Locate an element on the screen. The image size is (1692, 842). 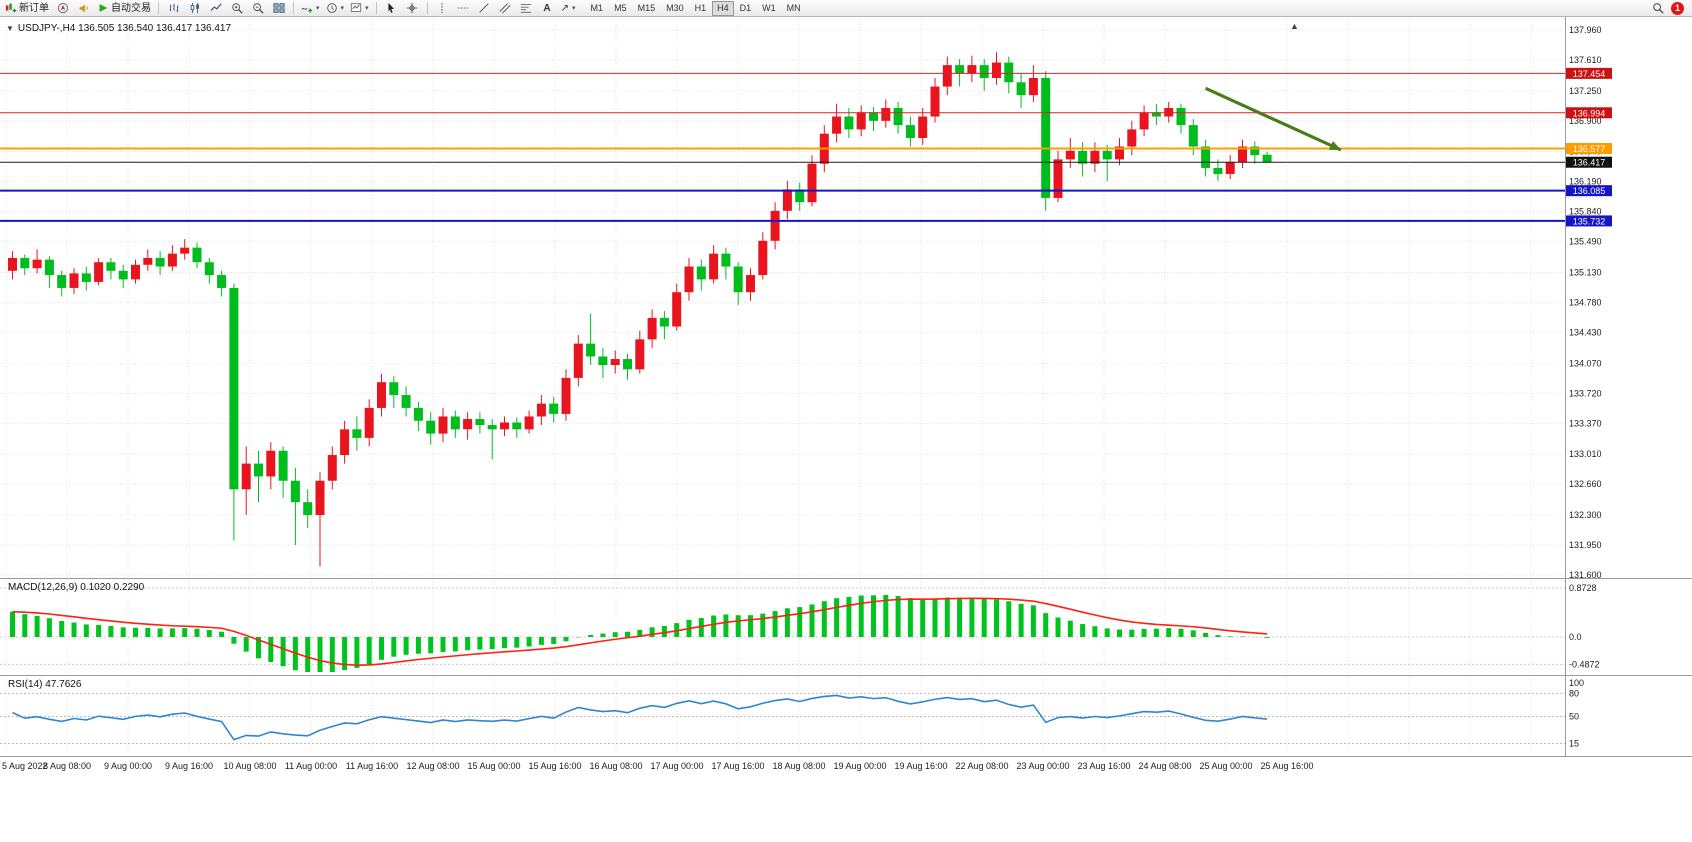
collapse-arrow-icon: ▼ is located at coordinates (10, 28).